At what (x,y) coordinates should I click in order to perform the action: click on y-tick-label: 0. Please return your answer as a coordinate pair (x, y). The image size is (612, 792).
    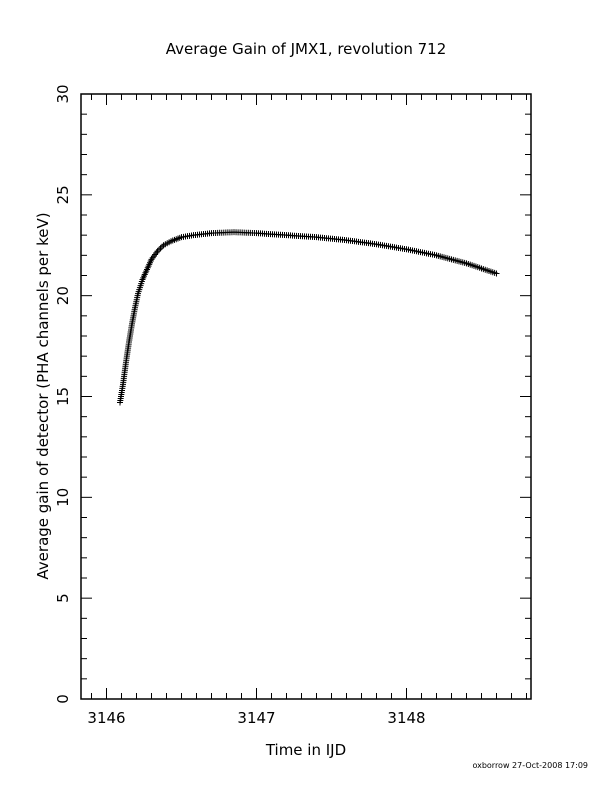
    Looking at the image, I should click on (63, 699).